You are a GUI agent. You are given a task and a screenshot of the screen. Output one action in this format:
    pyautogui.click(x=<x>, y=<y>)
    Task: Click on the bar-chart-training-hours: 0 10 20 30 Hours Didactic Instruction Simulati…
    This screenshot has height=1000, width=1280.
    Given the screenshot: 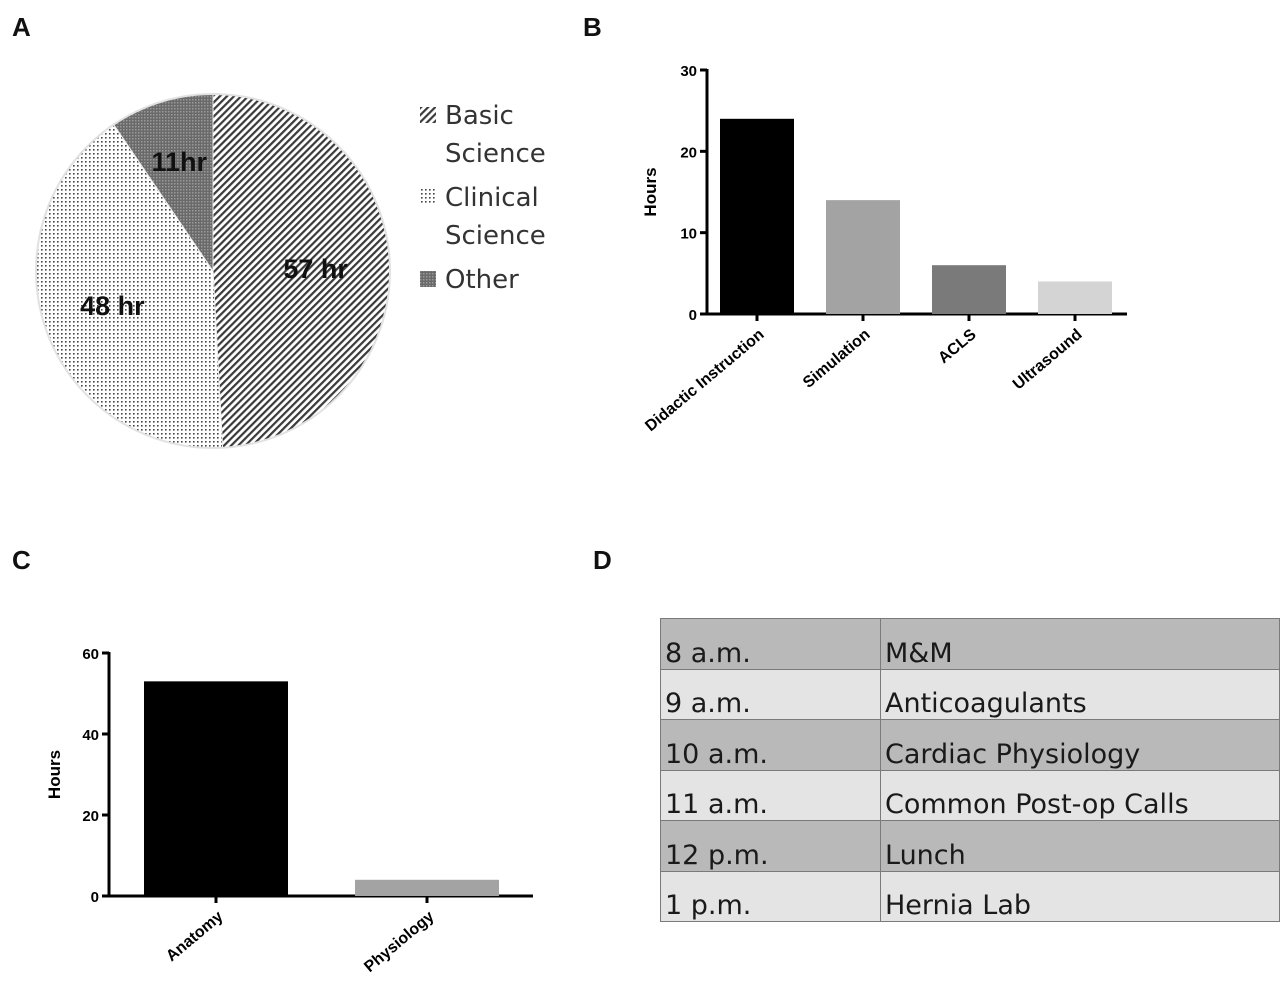 What is the action you would take?
    pyautogui.click(x=884, y=249)
    